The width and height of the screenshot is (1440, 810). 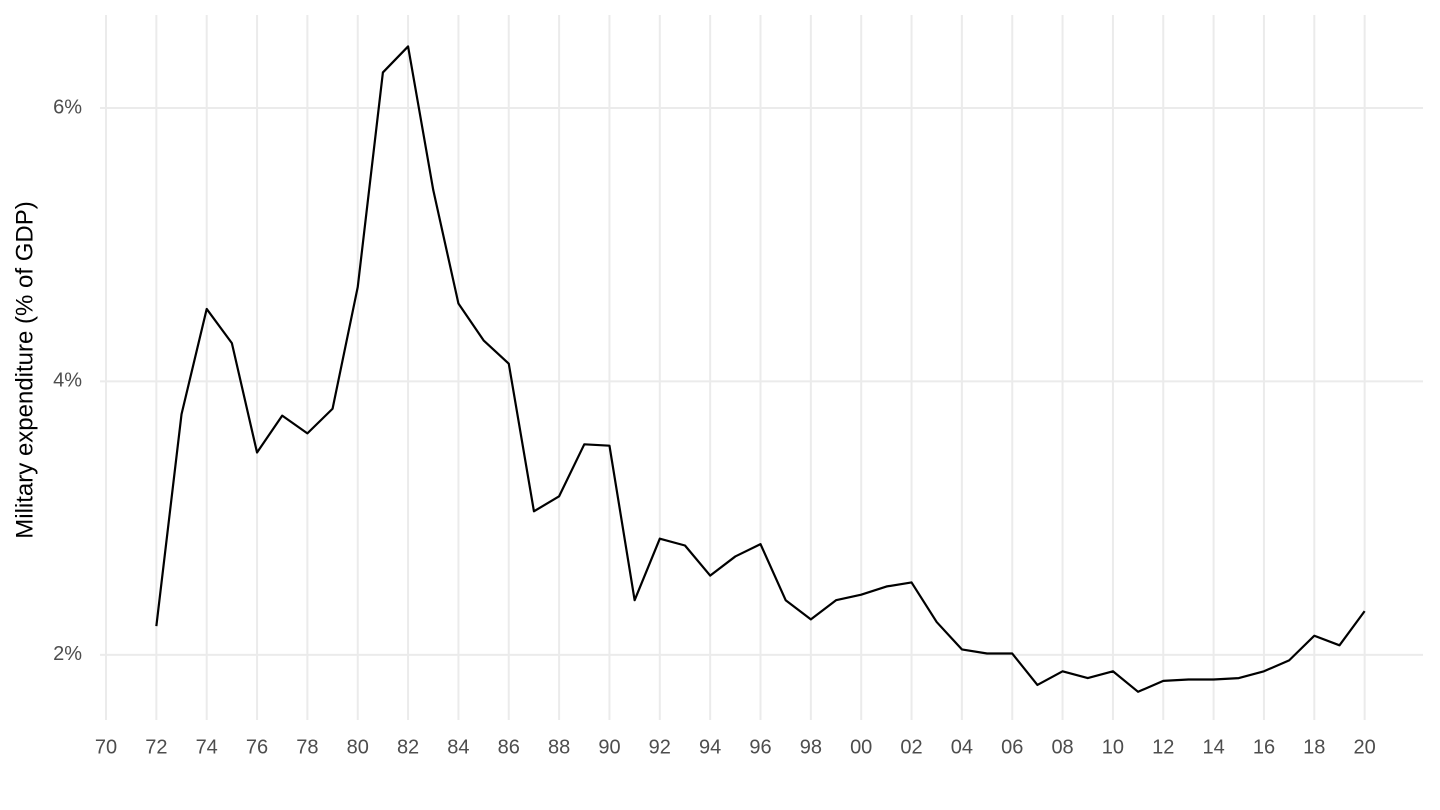 I want to click on x-tick-label: 88, so click(x=559, y=747).